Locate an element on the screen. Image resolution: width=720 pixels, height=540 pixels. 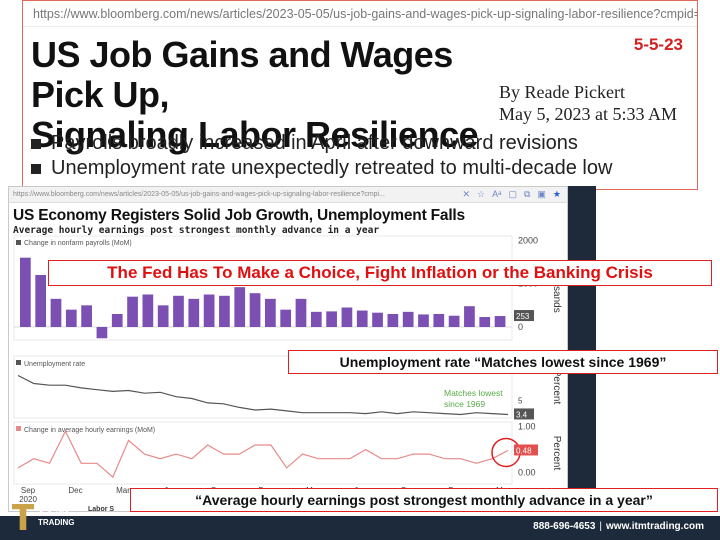
headline-line-2: Signaling Labor Resilience is located at coordinates (255, 134).